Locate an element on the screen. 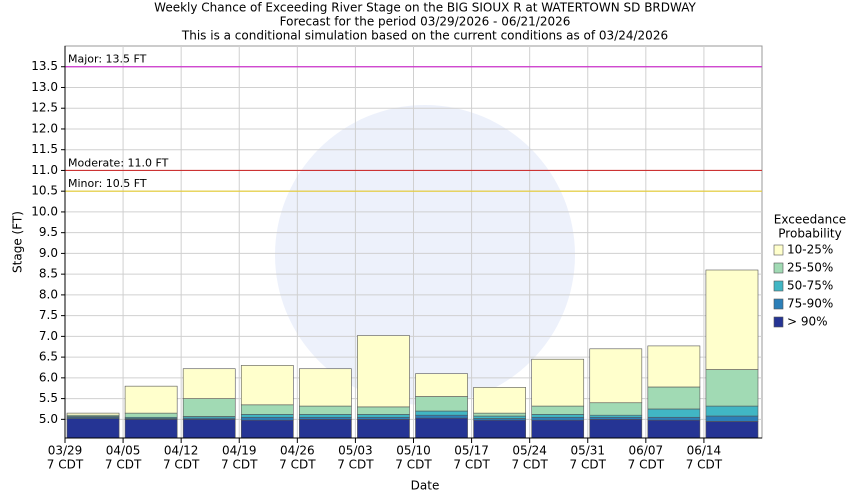  legend-label: 25-50% is located at coordinates (810, 268).